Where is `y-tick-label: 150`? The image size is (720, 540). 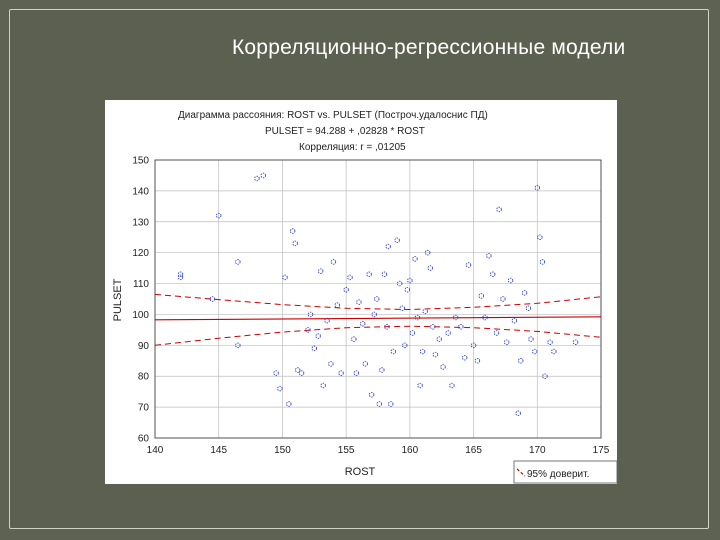
y-tick-label: 150 is located at coordinates (140, 161).